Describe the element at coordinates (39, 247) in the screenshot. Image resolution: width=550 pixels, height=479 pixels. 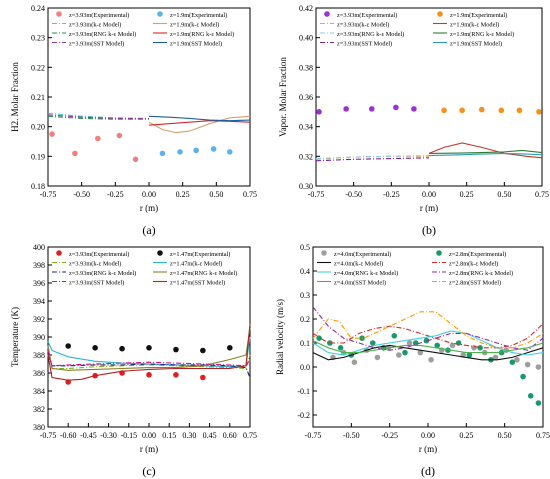
I see `y-tick-label: 400` at that location.